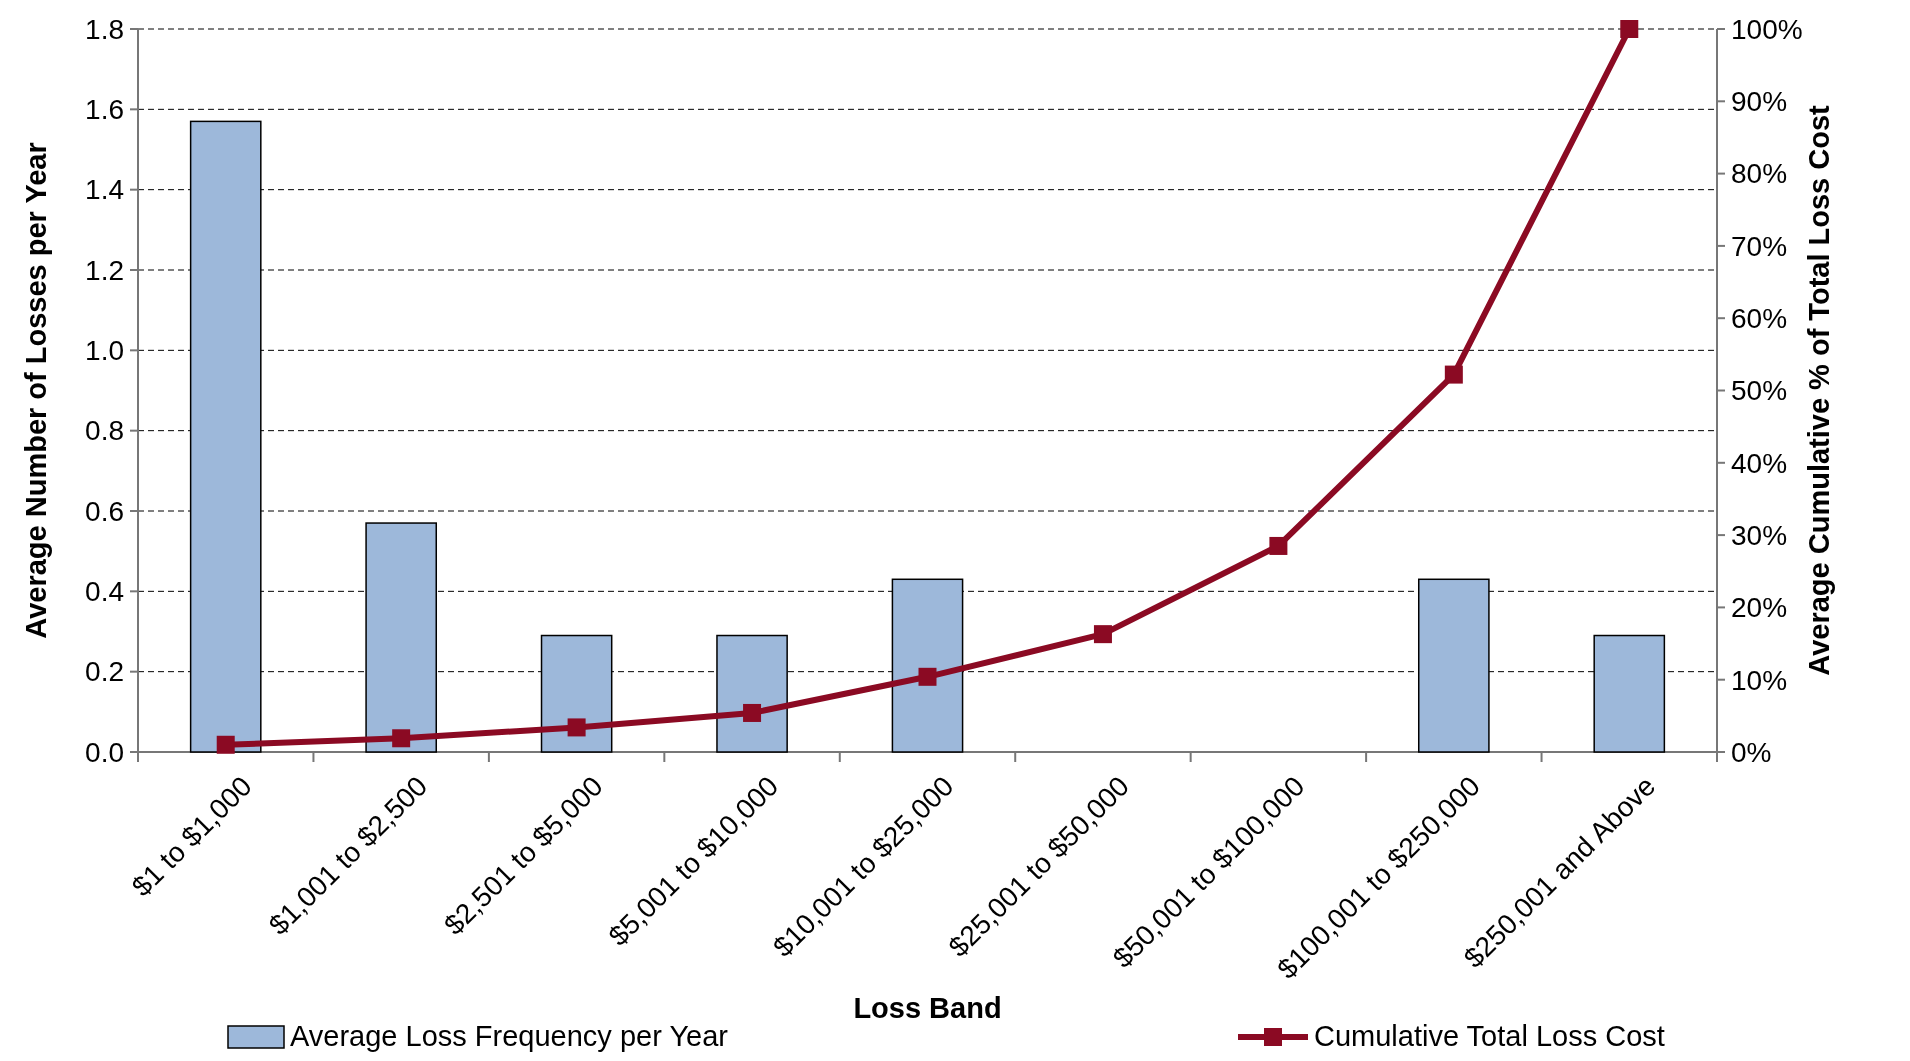  What do you see at coordinates (1767, 29) in the screenshot?
I see `y2-tick-label: 100%` at bounding box center [1767, 29].